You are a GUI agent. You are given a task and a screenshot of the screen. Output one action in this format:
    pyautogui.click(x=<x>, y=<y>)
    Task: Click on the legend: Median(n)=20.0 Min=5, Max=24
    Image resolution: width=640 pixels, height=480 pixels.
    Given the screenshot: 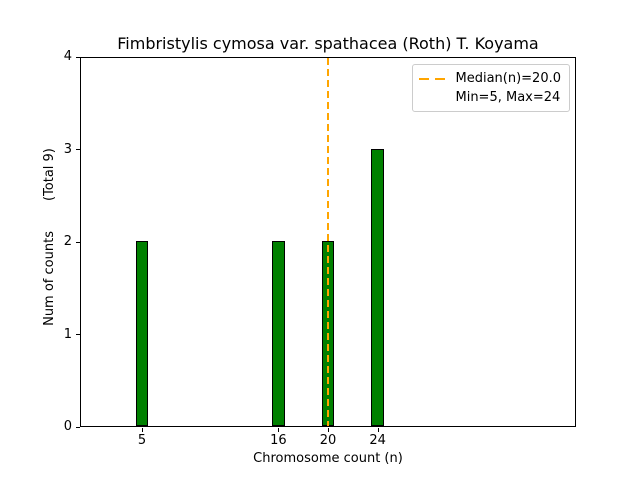 What is the action you would take?
    pyautogui.click(x=491, y=88)
    